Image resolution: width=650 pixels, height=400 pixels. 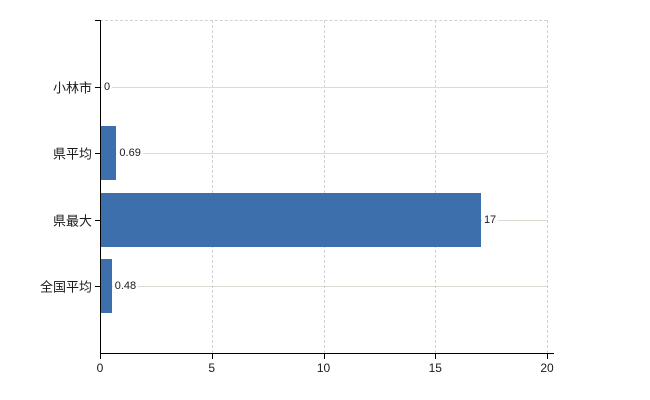 What do you see at coordinates (212, 368) in the screenshot?
I see `x-axis-tick-label: 5` at bounding box center [212, 368].